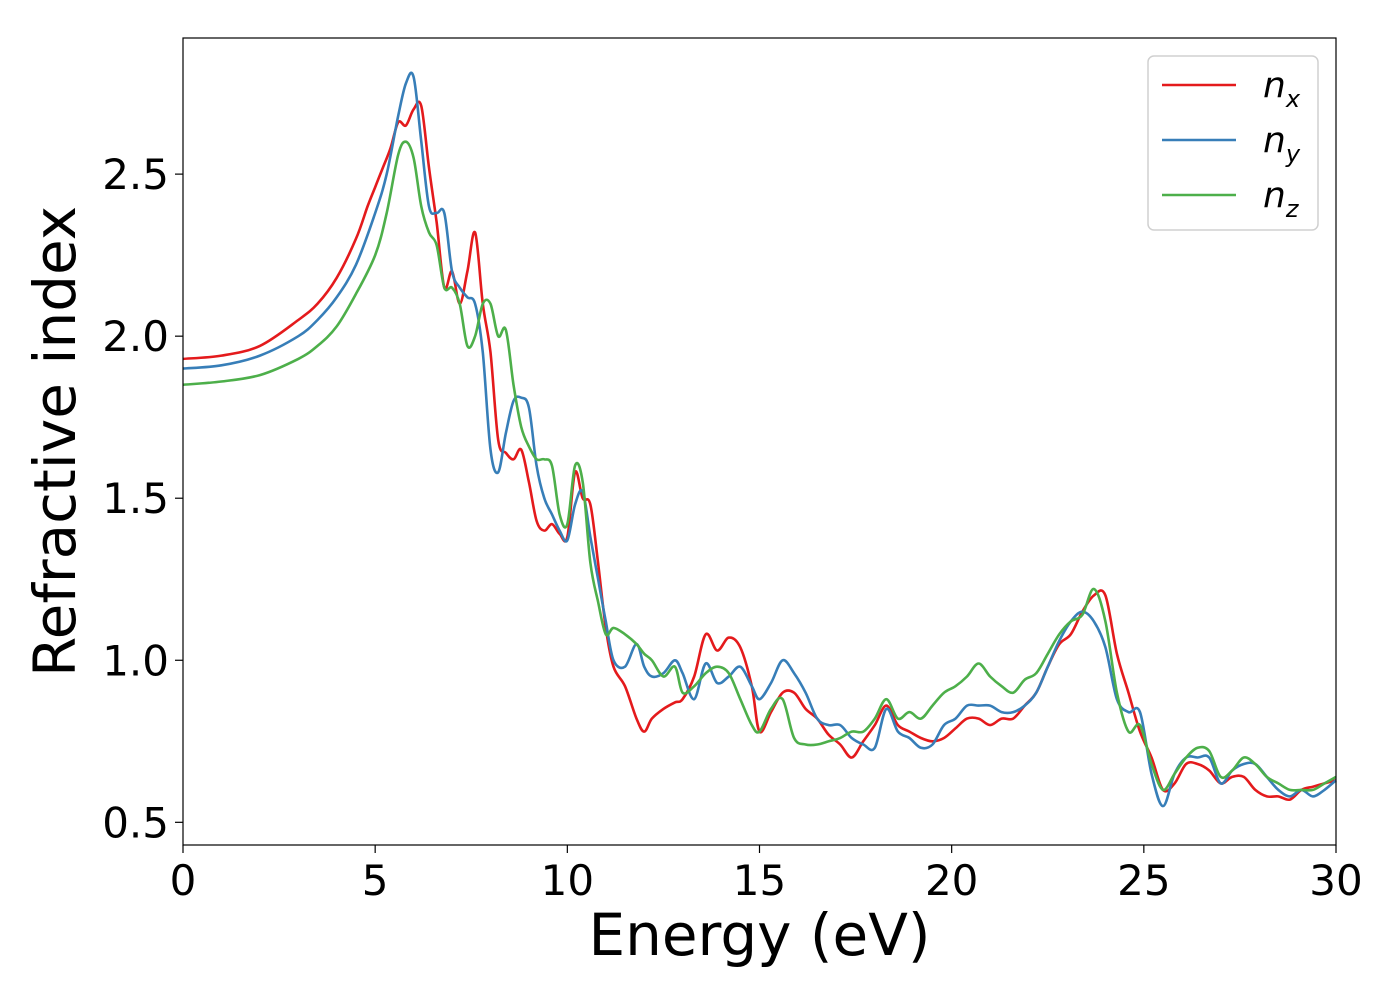  What do you see at coordinates (1143, 880) in the screenshot?
I see `x-tick-label: 25` at bounding box center [1143, 880].